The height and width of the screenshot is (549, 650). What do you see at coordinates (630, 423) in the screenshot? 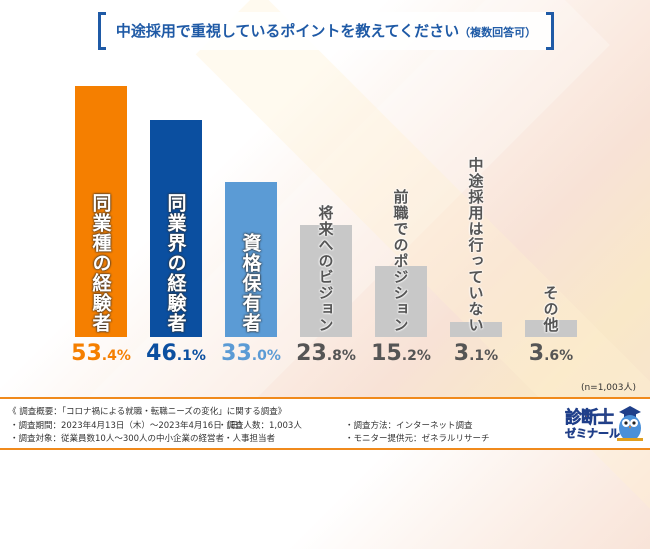
I see `owl-mascot-icon` at bounding box center [630, 423].